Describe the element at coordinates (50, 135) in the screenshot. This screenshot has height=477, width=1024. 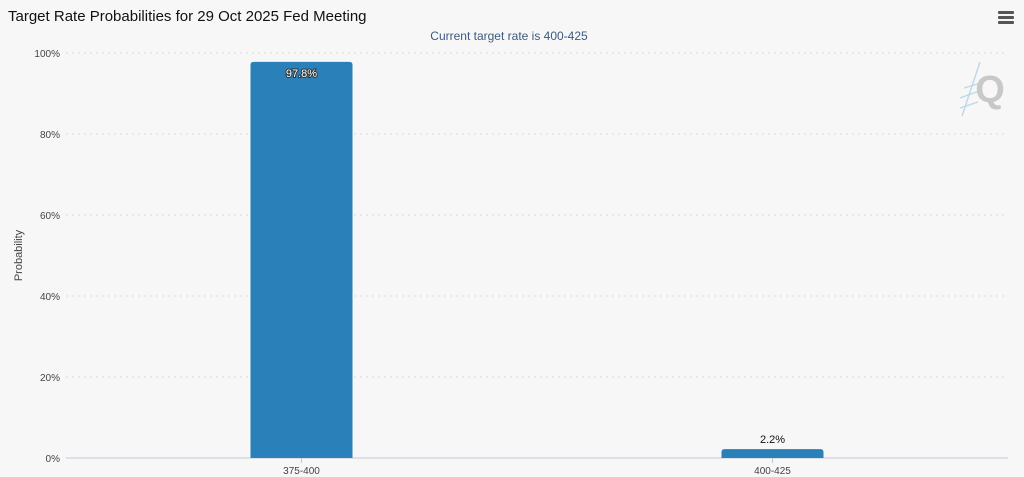
I see `y-tick-label: 80%` at that location.